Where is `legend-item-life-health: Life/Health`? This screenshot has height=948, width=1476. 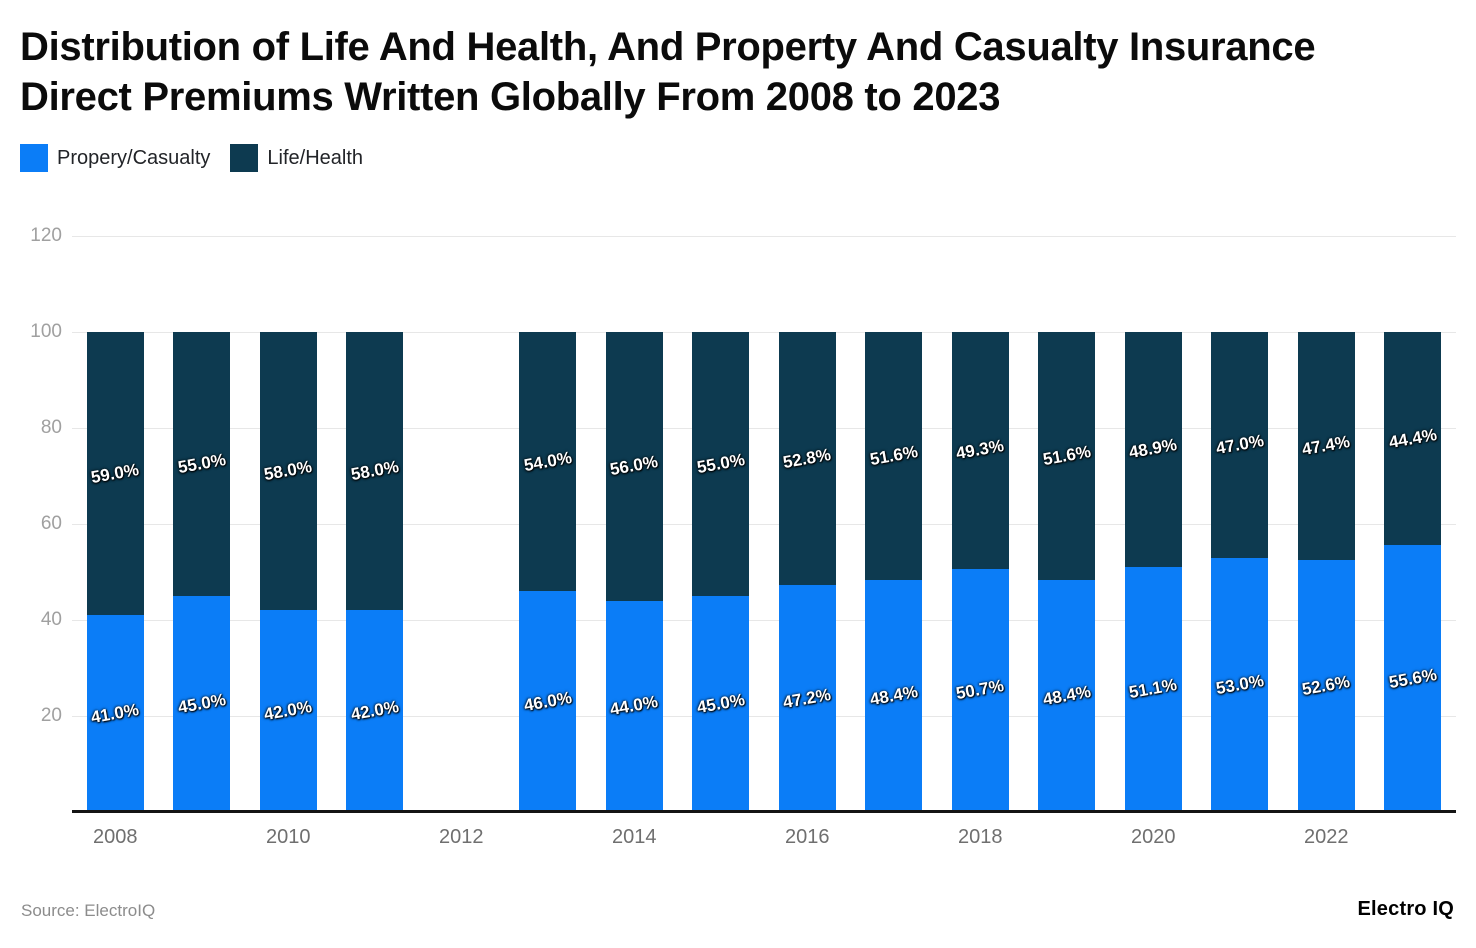
legend-item-life-health: Life/Health is located at coordinates (296, 158).